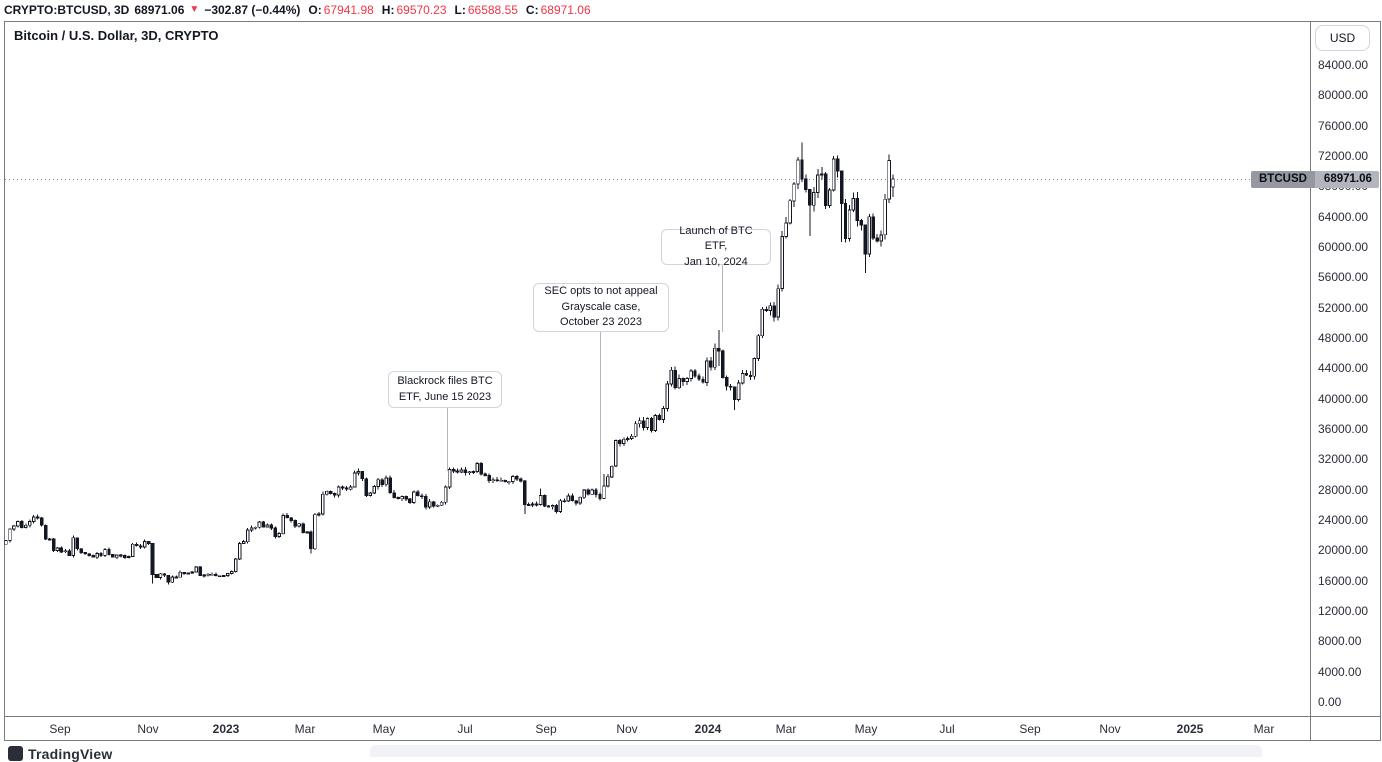 This screenshot has width=1382, height=762. What do you see at coordinates (492, 10) in the screenshot?
I see `low-value: 66588.55` at bounding box center [492, 10].